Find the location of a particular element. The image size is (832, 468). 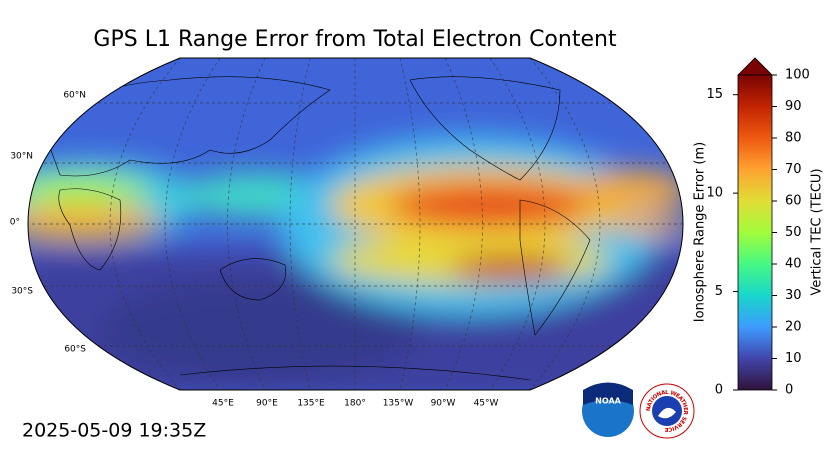

noaa-logo: NOAA is located at coordinates (608, 409).